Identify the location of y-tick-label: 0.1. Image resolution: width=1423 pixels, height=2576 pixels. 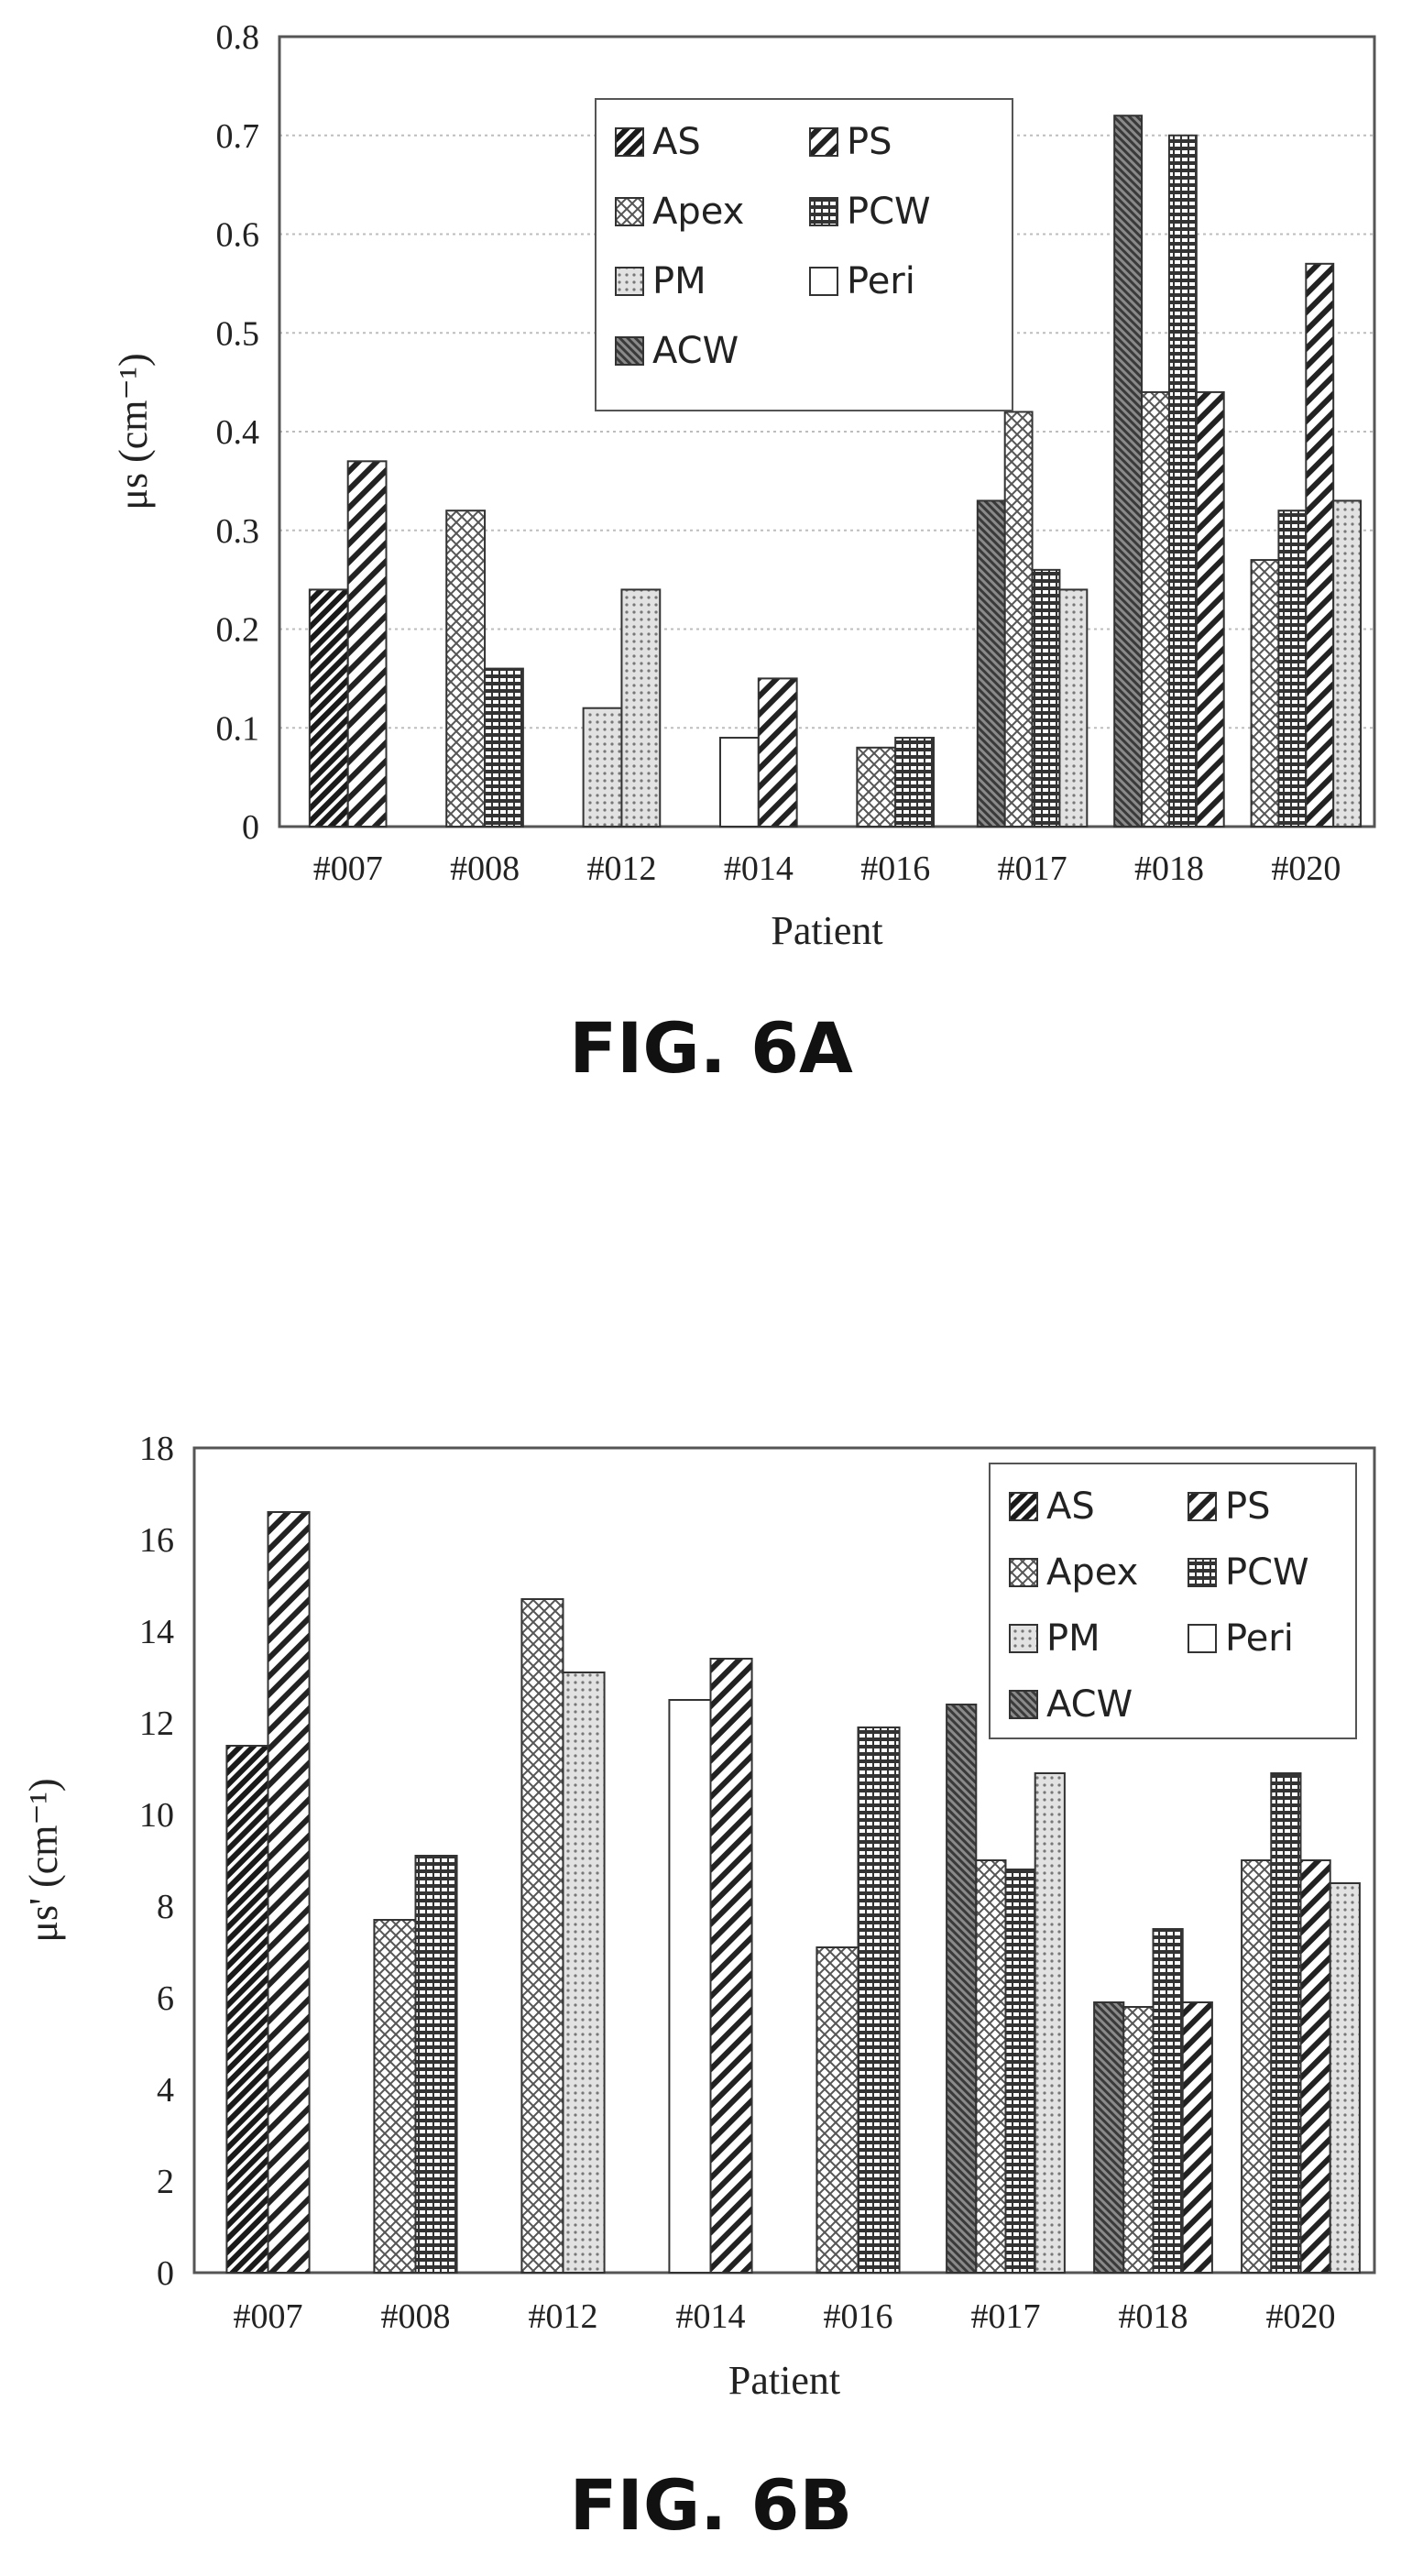
(238, 729).